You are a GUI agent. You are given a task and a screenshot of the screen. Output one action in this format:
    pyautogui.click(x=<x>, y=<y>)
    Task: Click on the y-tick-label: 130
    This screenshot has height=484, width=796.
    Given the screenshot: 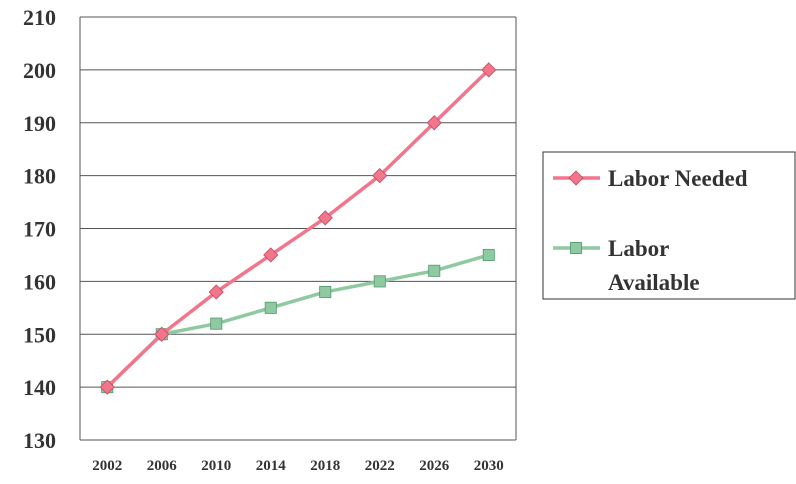 What is the action you would take?
    pyautogui.click(x=39, y=440)
    